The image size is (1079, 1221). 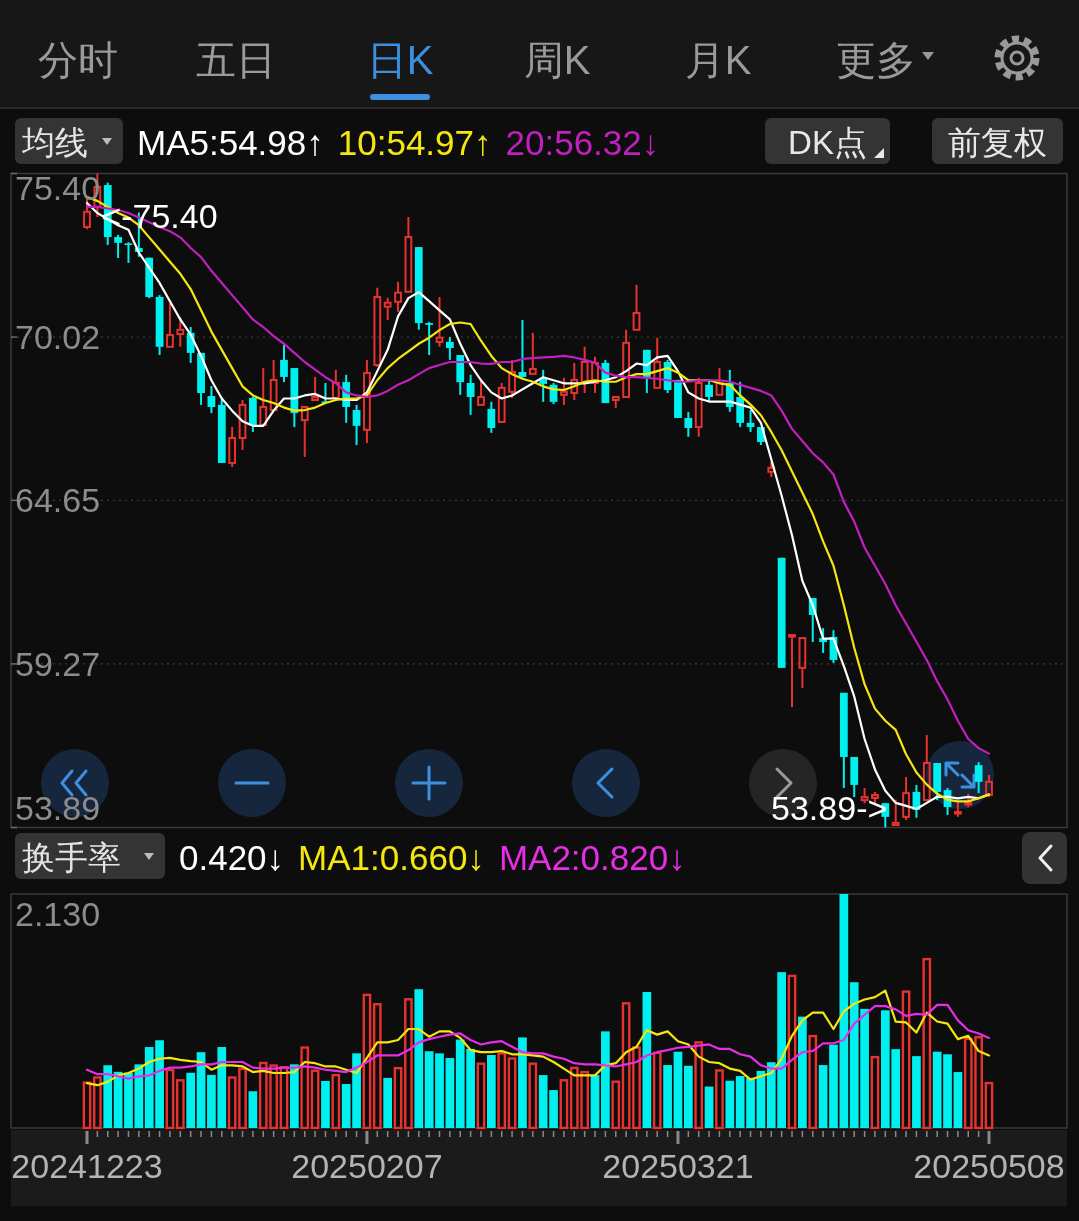 I want to click on text: 周K, so click(x=557, y=60).